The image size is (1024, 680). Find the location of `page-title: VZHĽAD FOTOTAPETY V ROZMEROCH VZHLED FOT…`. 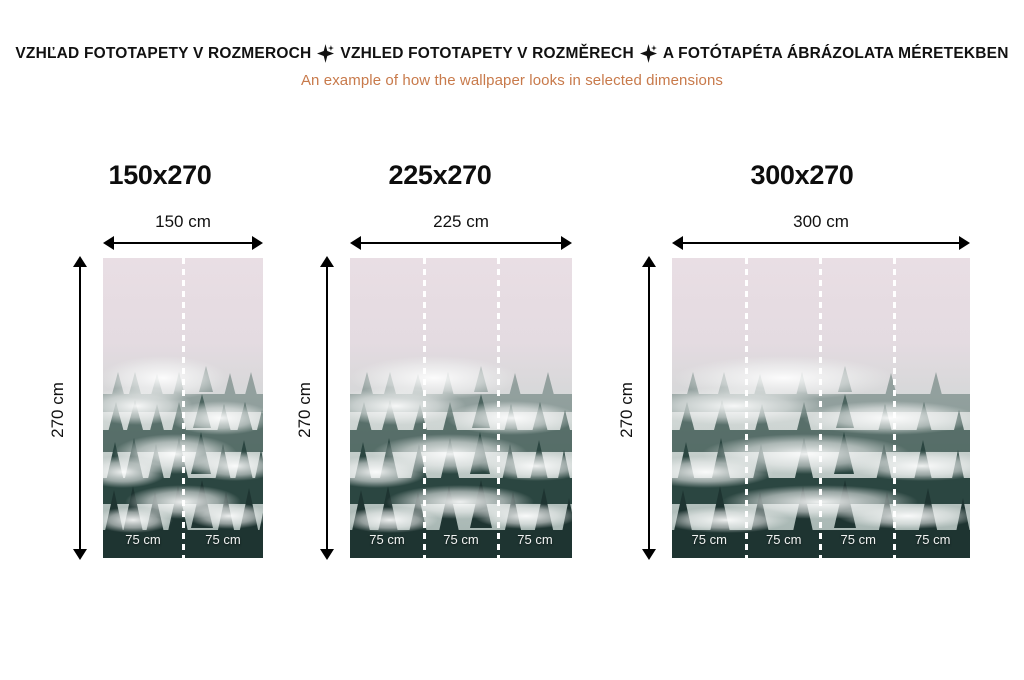

page-title: VZHĽAD FOTOTAPETY V ROZMEROCH VZHLED FOT… is located at coordinates (512, 53).